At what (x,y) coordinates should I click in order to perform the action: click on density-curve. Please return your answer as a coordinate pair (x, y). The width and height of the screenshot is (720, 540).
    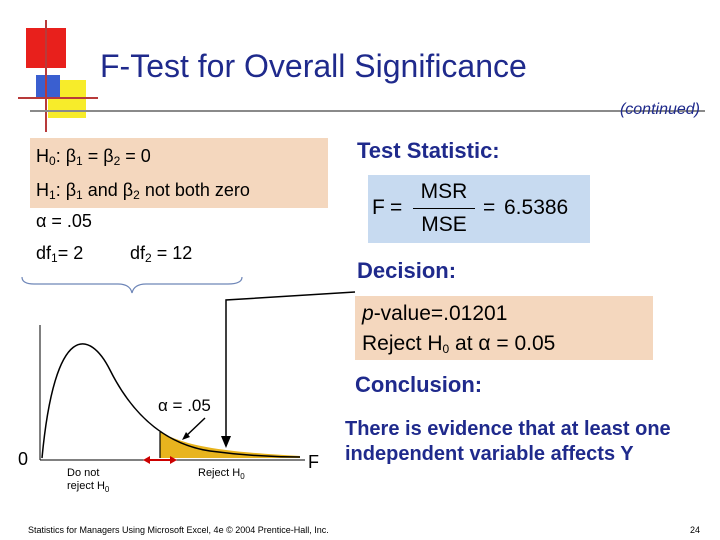
    Looking at the image, I should click on (171, 401).